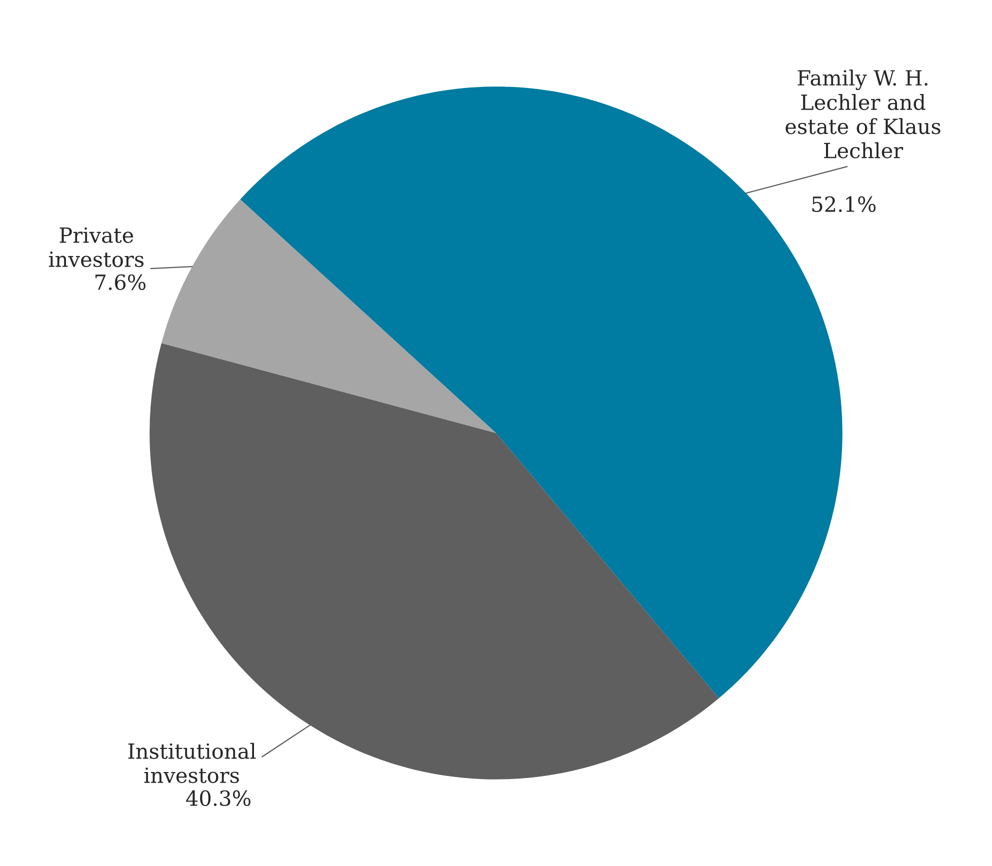  What do you see at coordinates (844, 204) in the screenshot?
I see `data-label: 52.1%` at bounding box center [844, 204].